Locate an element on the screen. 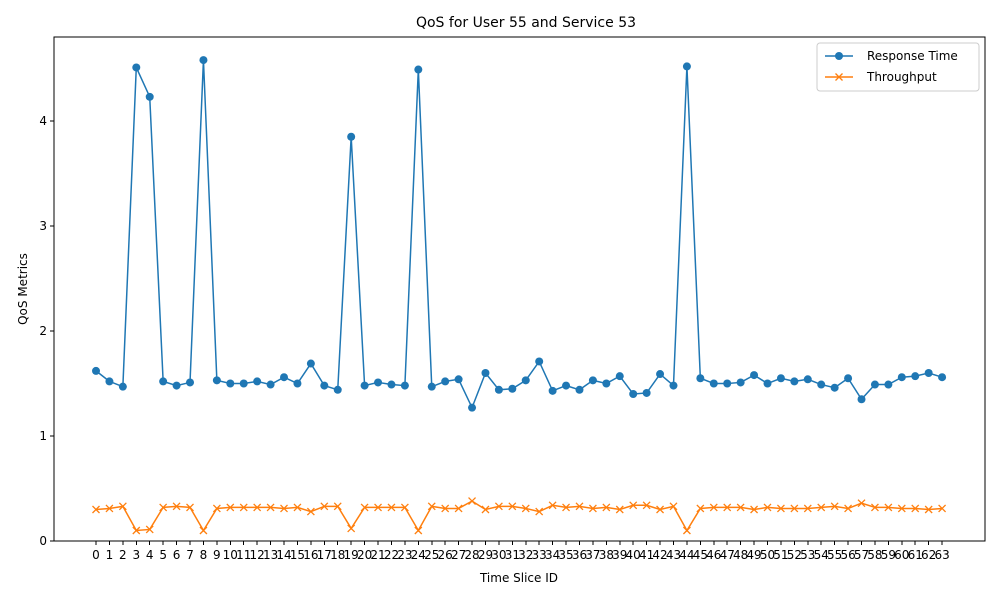 The image size is (1000, 600). x-tick-label: 58 is located at coordinates (874, 555).